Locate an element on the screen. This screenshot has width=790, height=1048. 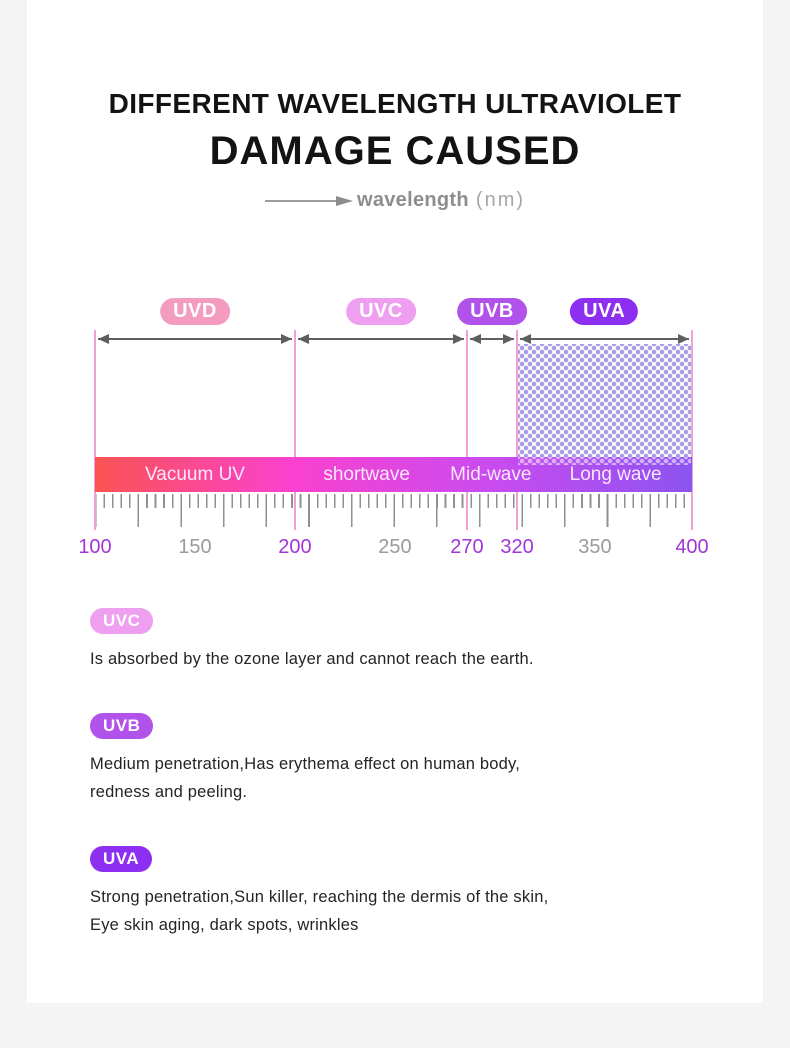
scale-label-100: 100 is located at coordinates (95, 547).